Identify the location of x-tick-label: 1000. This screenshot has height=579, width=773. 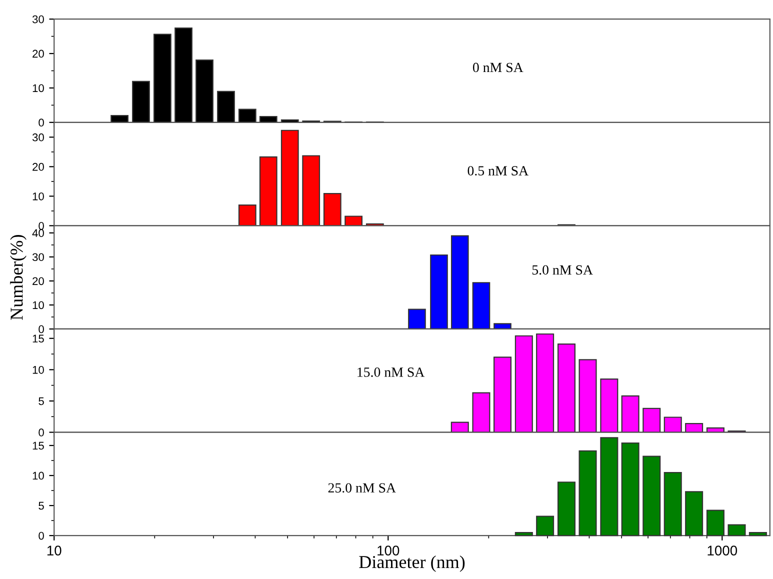
(723, 551).